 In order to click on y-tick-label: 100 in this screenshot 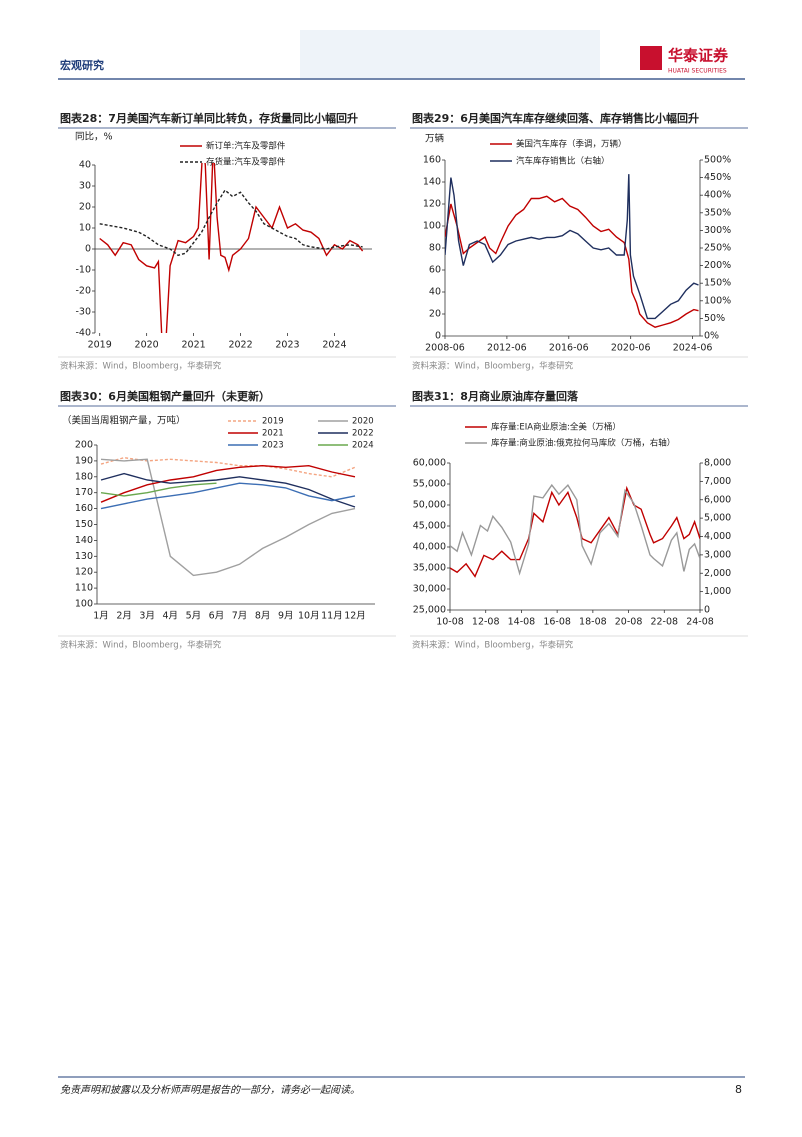, I will do `click(432, 226)`.